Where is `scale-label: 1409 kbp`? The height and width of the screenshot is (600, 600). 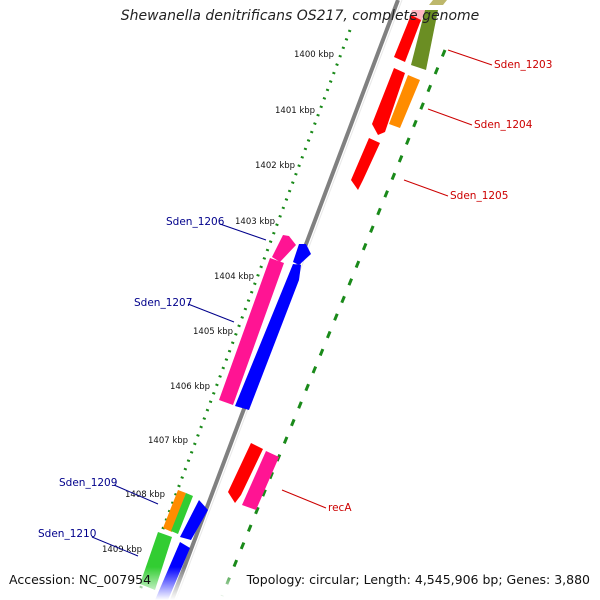
scale-label: 1409 kbp is located at coordinates (122, 550).